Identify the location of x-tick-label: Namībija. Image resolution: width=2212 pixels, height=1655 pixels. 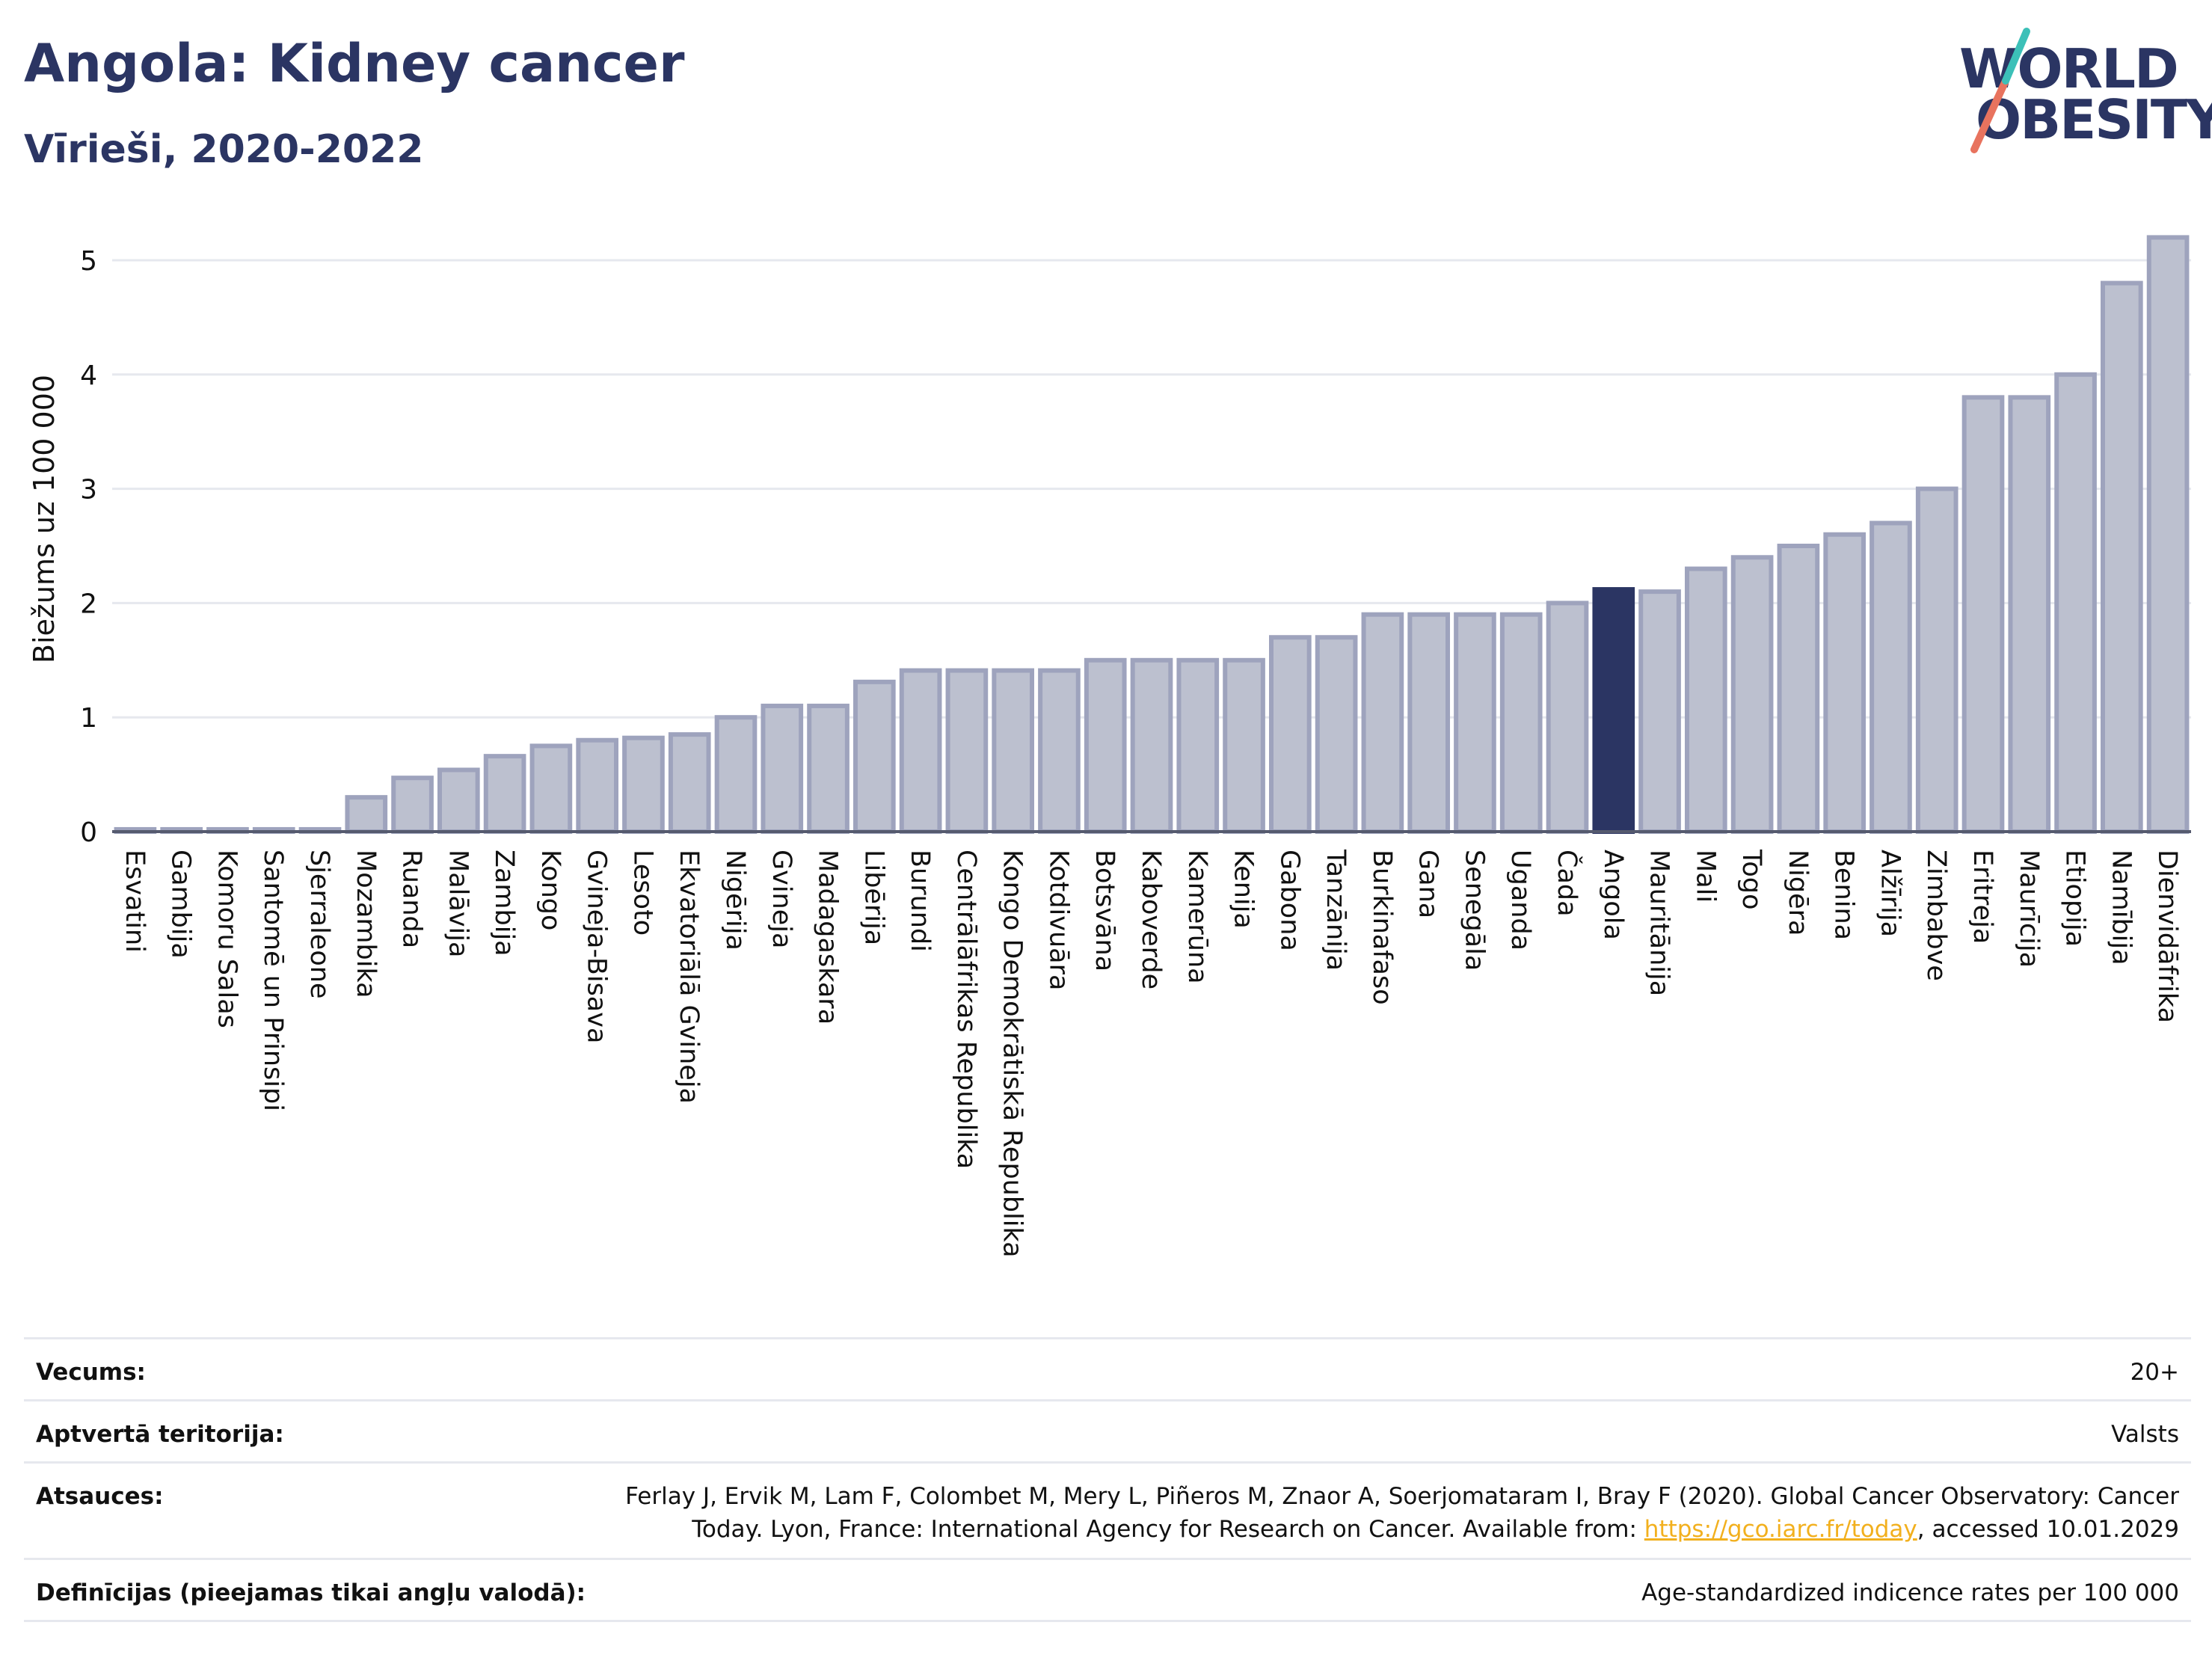
(2121, 907).